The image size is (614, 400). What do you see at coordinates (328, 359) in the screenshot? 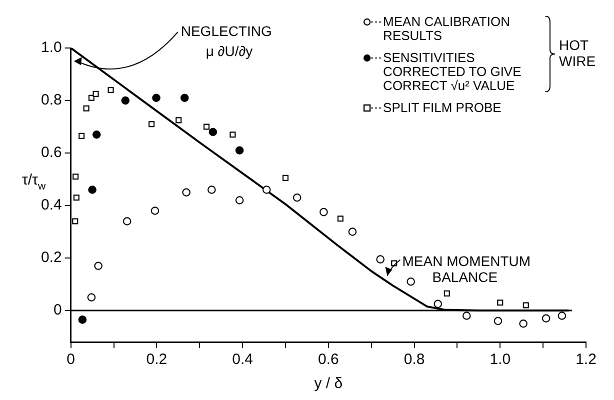
I see `x-tick-label: 0.6` at bounding box center [328, 359].